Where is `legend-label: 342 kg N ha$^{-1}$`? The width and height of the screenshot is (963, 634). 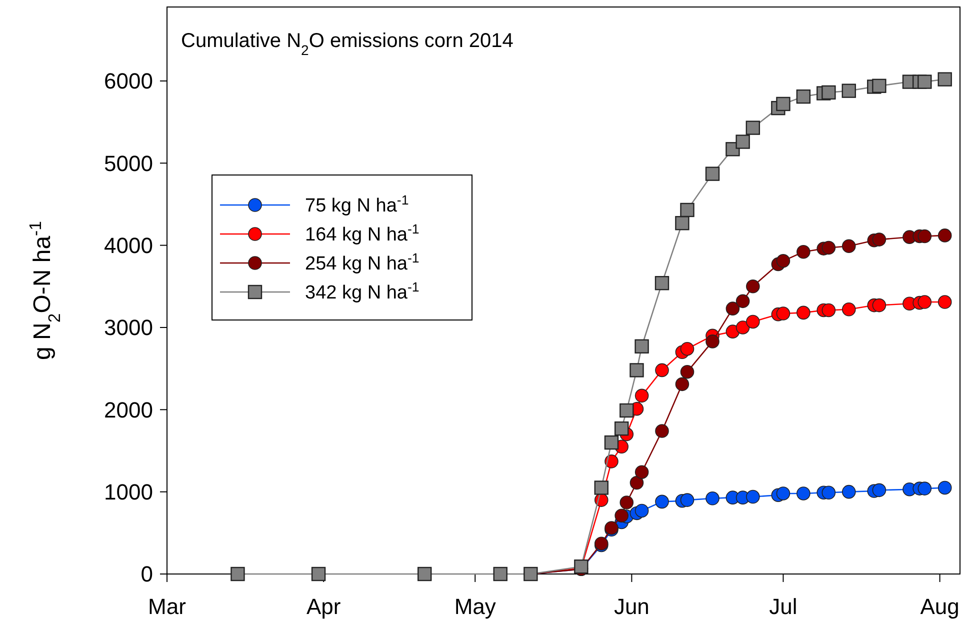
legend-label: 342 kg N ha$^{-1}$ is located at coordinates (362, 291).